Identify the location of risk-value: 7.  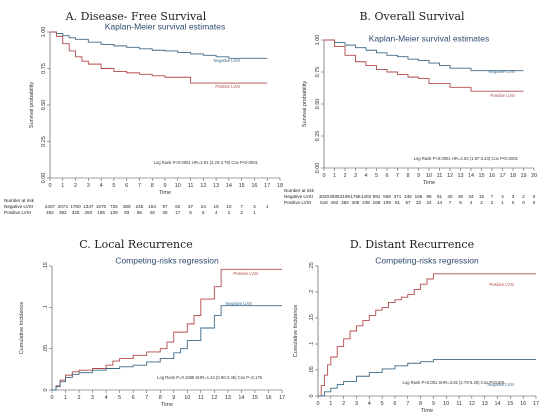
(492, 196).